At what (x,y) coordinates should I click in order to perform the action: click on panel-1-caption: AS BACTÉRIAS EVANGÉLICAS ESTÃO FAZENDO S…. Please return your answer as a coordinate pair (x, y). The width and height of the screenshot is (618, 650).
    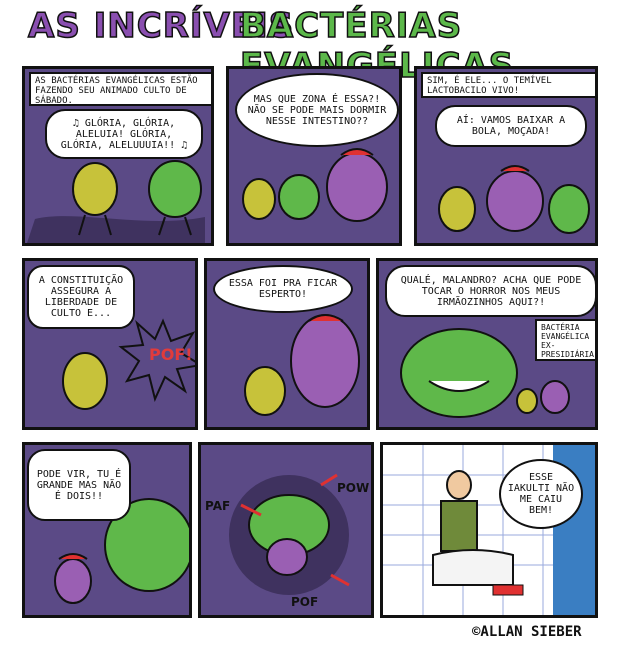
    Looking at the image, I should click on (120, 89).